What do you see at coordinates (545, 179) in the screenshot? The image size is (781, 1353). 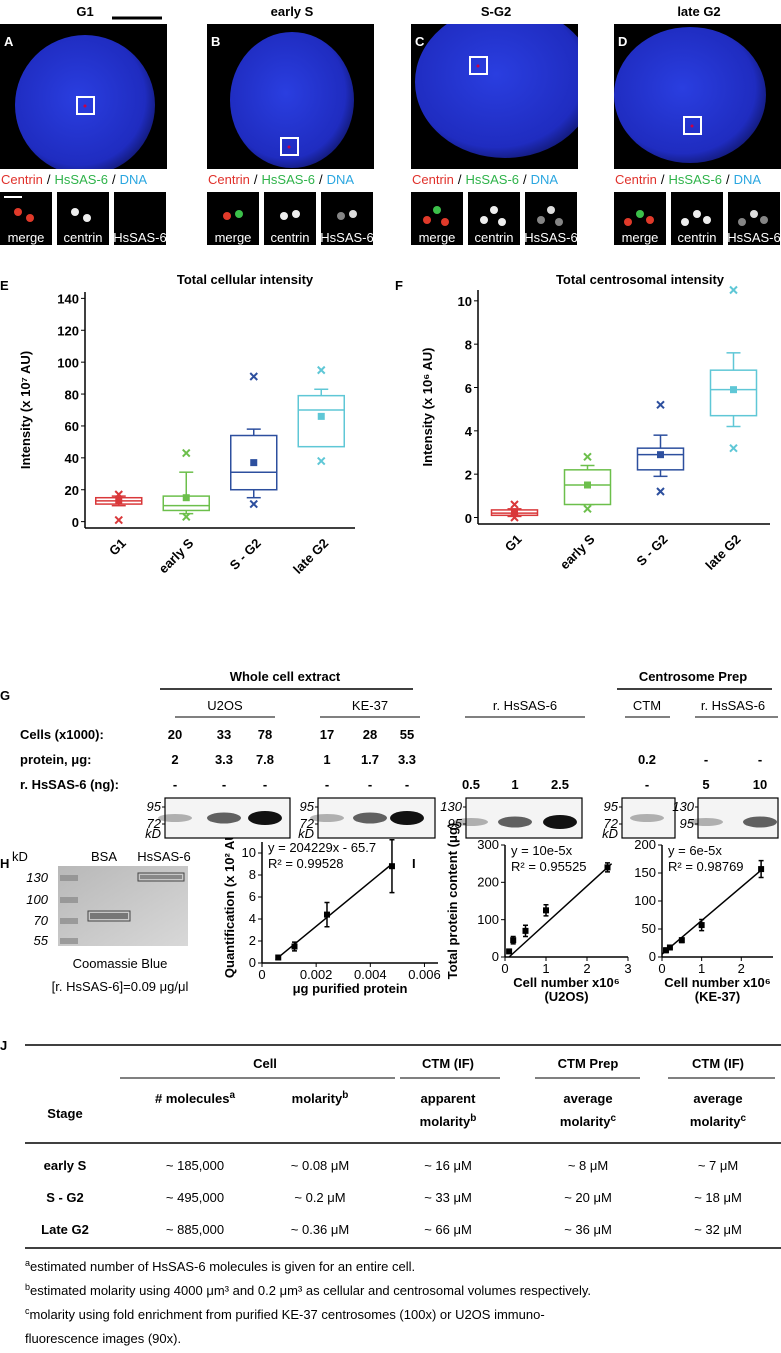 I see `stain-label: DNA` at bounding box center [545, 179].